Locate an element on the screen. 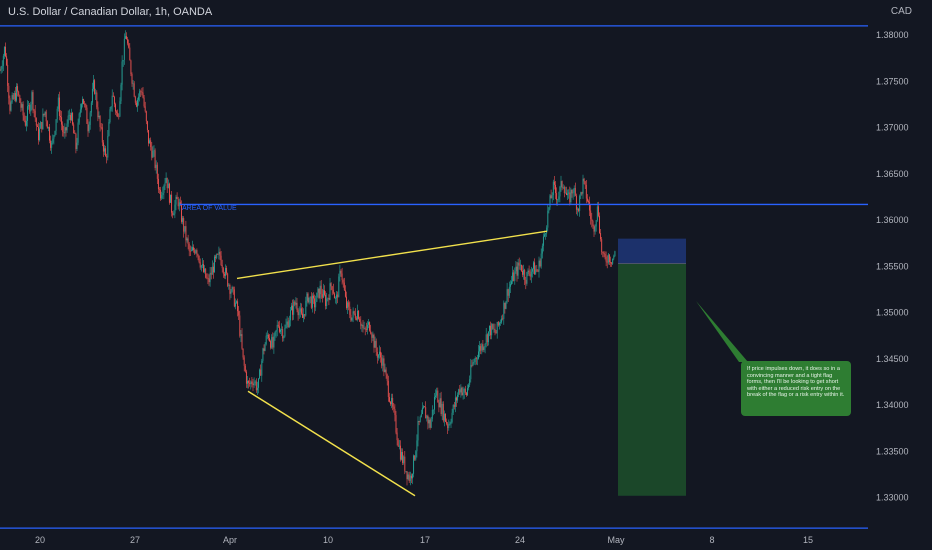  take-profit-zone is located at coordinates (652, 379).